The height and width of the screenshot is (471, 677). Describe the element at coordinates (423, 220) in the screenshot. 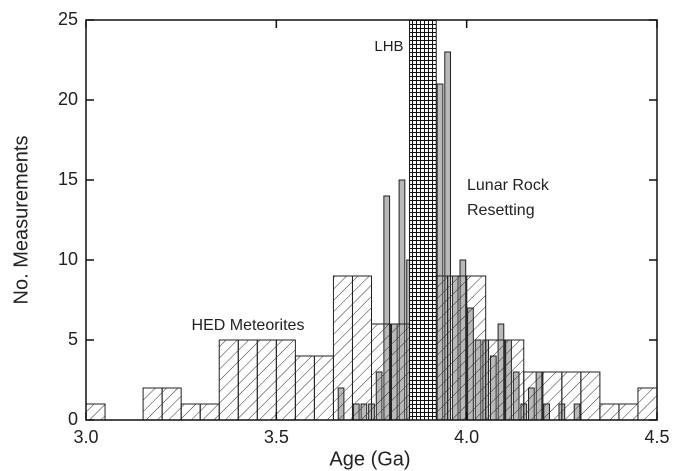

I see `lhb-band` at that location.